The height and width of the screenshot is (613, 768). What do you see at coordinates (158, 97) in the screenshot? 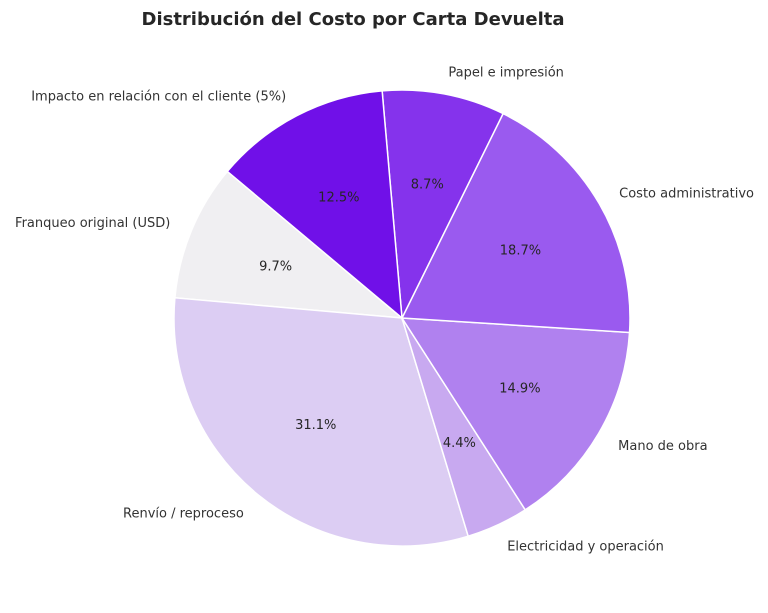
I see `category-label: Impacto en relación con el cliente (5%)` at bounding box center [158, 97].